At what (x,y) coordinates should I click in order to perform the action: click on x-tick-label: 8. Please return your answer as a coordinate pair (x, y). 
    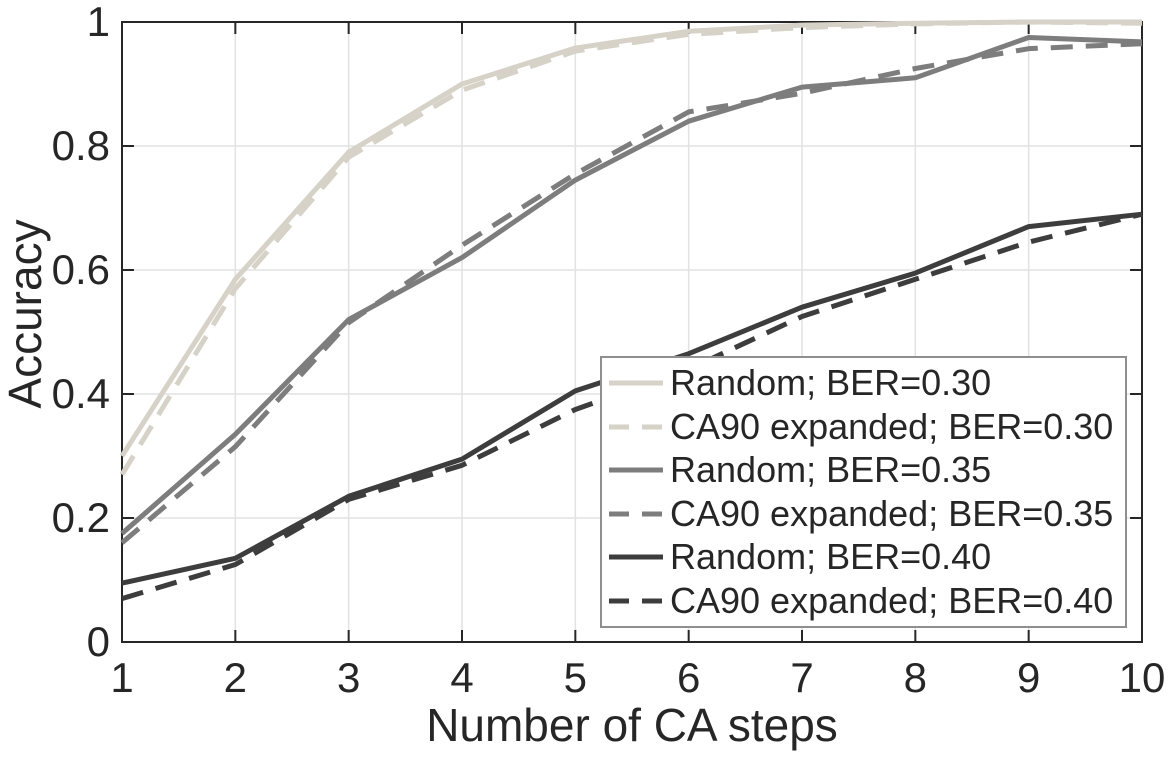
    Looking at the image, I should click on (915, 677).